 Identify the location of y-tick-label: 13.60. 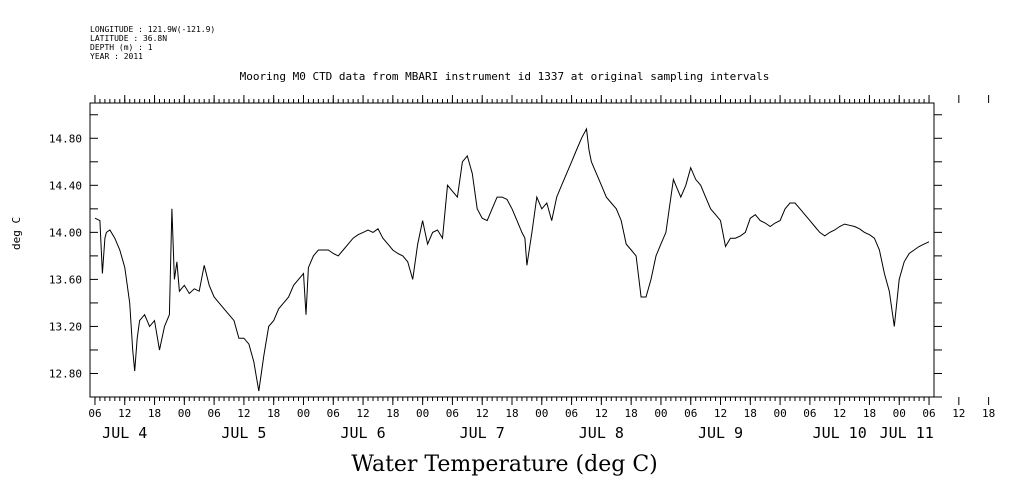
(65, 279).